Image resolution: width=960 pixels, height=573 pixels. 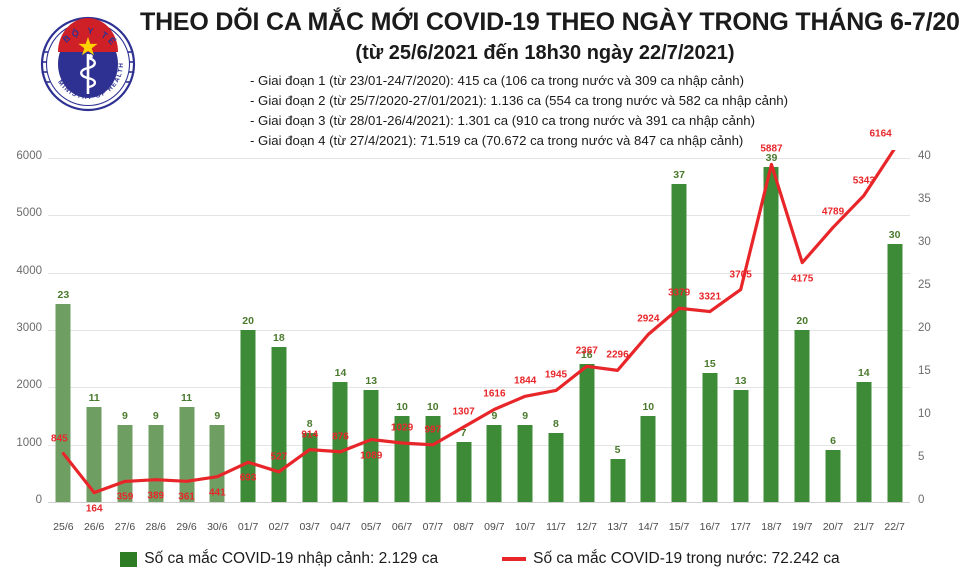 What do you see at coordinates (586, 355) in the screenshot?
I see `bar-value-label: 16` at bounding box center [586, 355].